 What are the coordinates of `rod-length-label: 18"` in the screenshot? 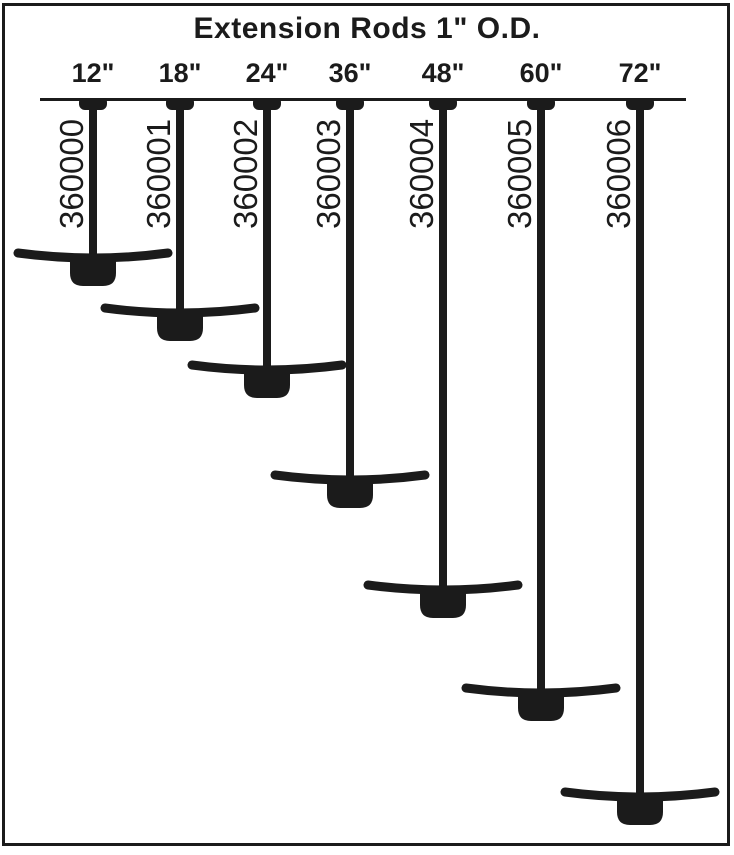 It's located at (180, 73).